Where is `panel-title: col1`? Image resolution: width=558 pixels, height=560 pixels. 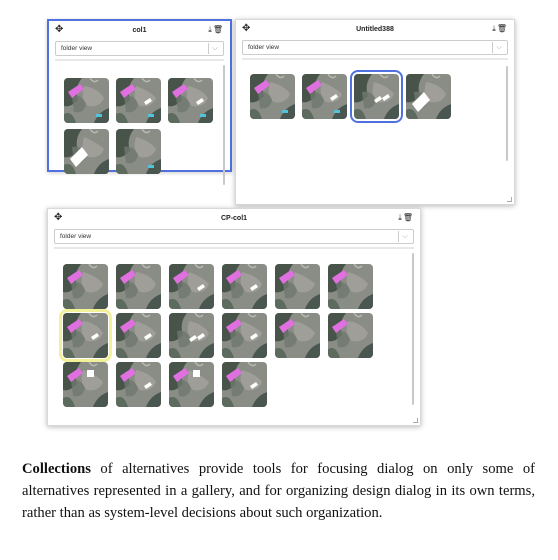
panel-title: col1 is located at coordinates (139, 30).